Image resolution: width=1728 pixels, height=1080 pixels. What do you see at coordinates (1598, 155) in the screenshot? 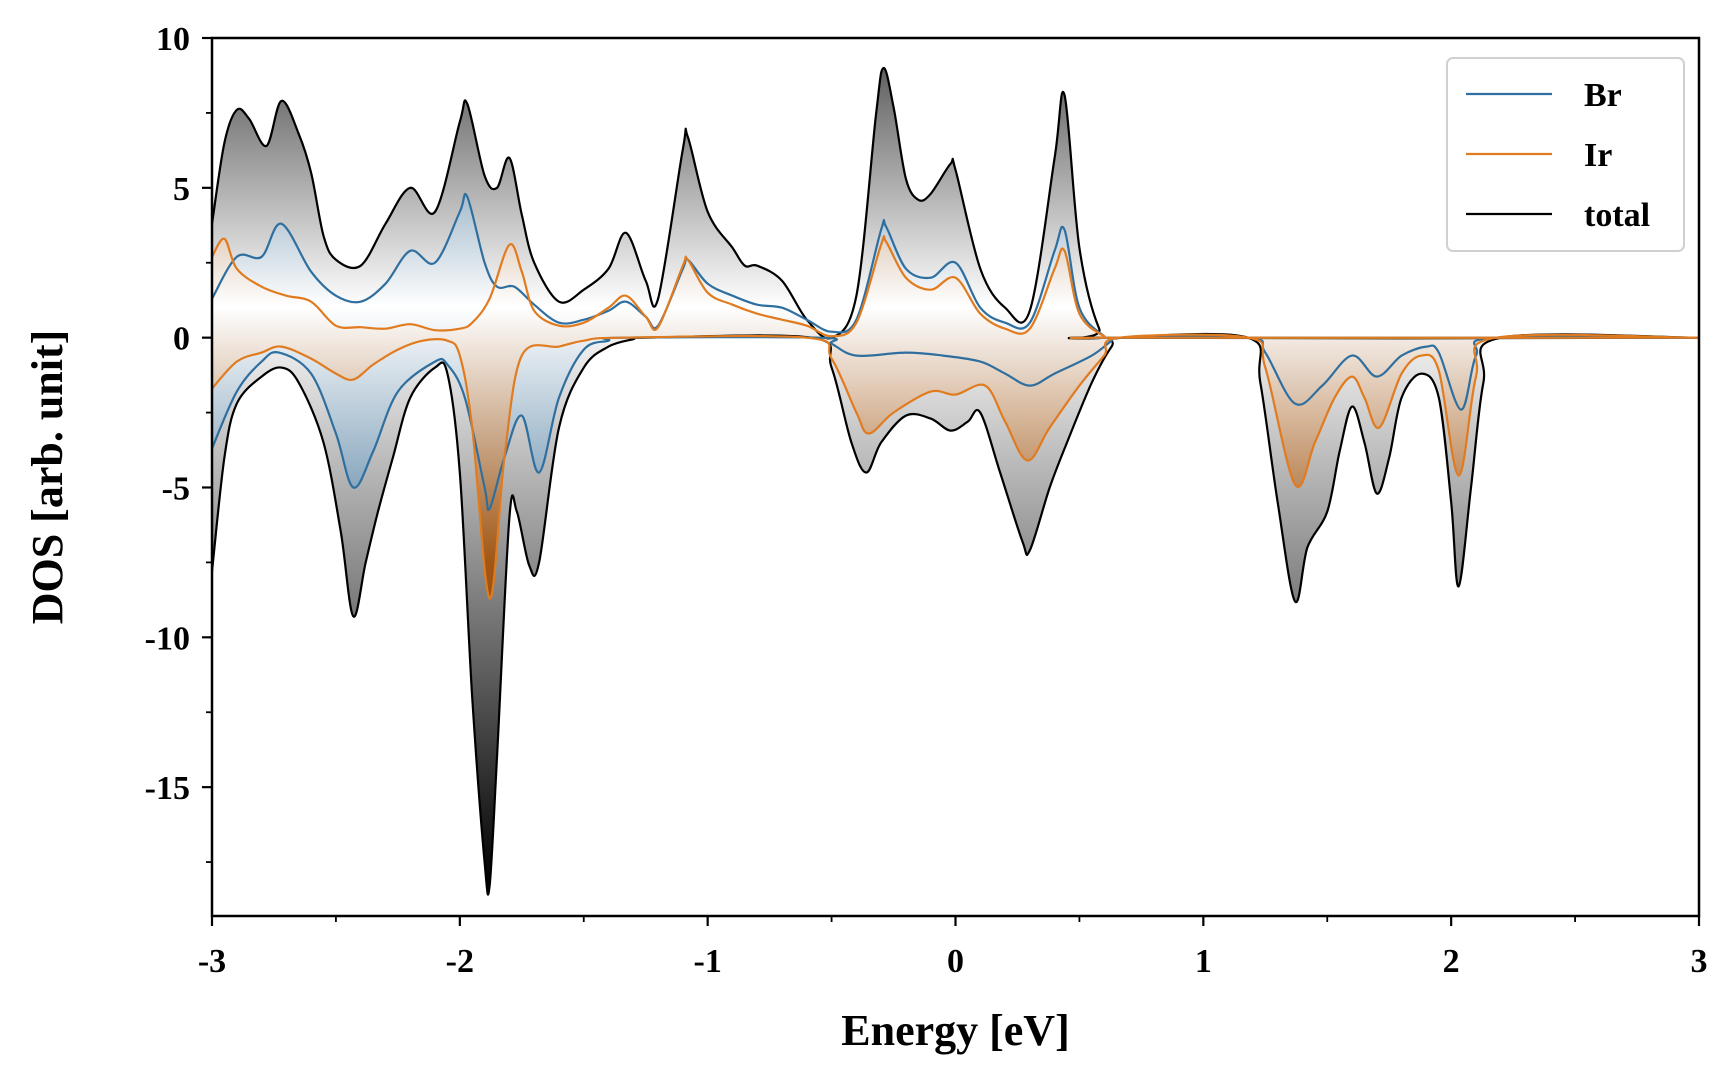
I see `legend-label-ir: Ir` at bounding box center [1598, 155].